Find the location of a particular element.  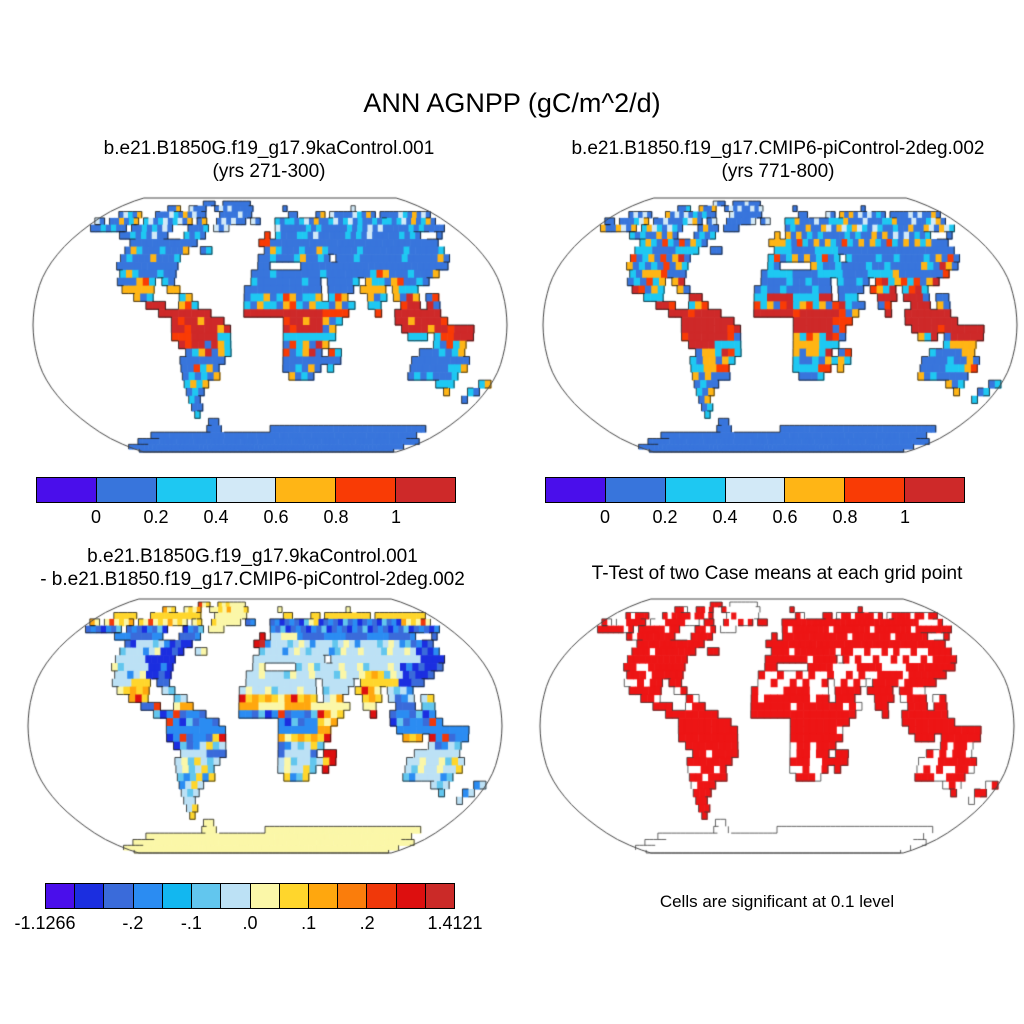

colorbar-tick-label: .0 is located at coordinates (250, 923).